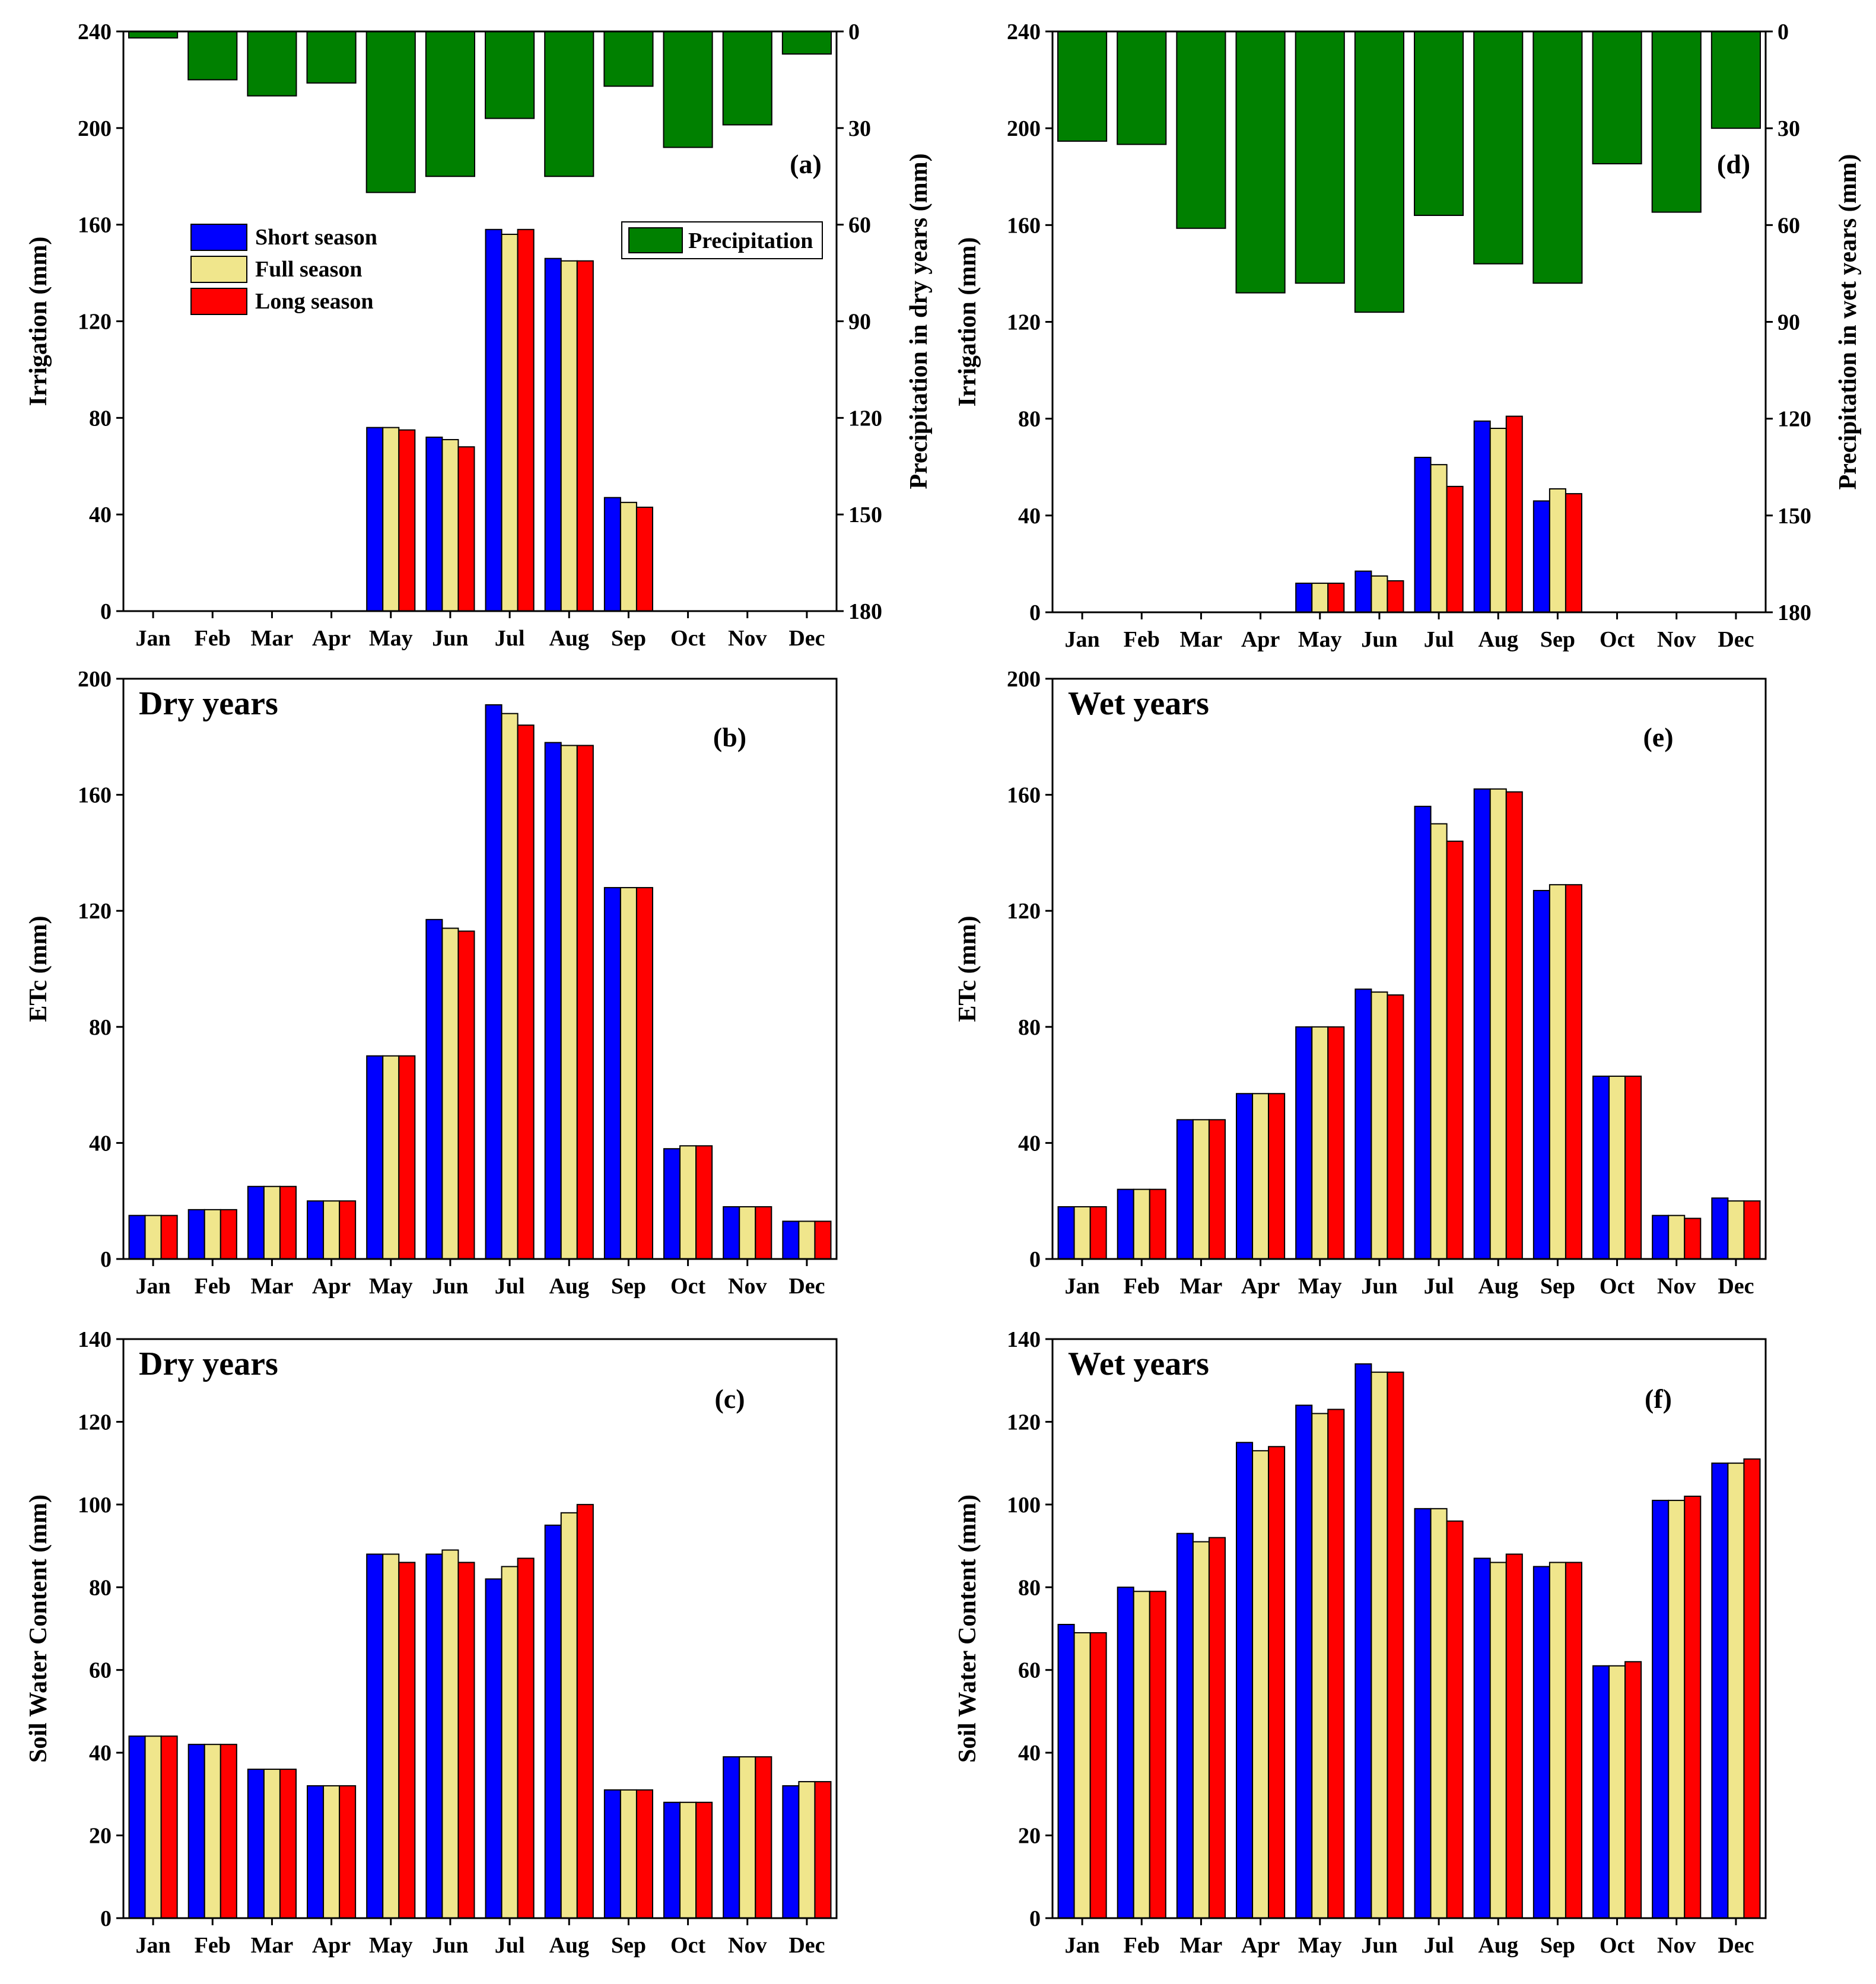  Describe the element at coordinates (407, 1741) in the screenshot. I see `long-bar-c-may` at that location.